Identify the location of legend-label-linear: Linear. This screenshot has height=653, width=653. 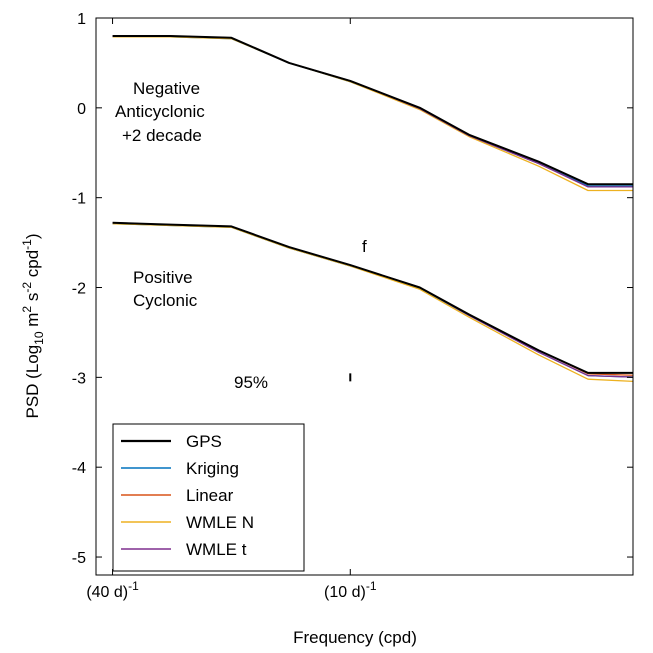
(210, 495).